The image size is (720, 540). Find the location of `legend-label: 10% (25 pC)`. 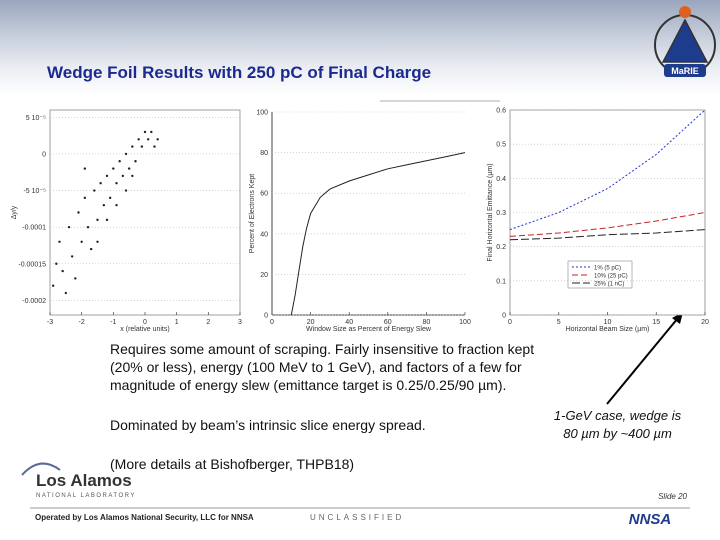

legend-label: 10% (25 pC) is located at coordinates (611, 277).